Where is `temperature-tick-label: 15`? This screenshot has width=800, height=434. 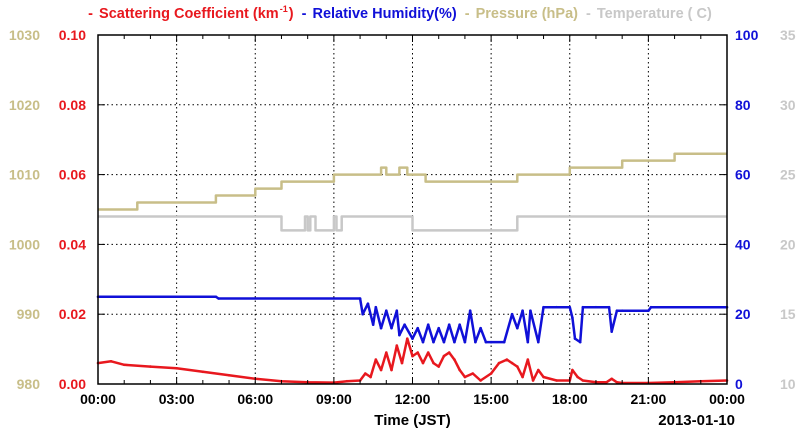
temperature-tick-label: 15 is located at coordinates (788, 314).